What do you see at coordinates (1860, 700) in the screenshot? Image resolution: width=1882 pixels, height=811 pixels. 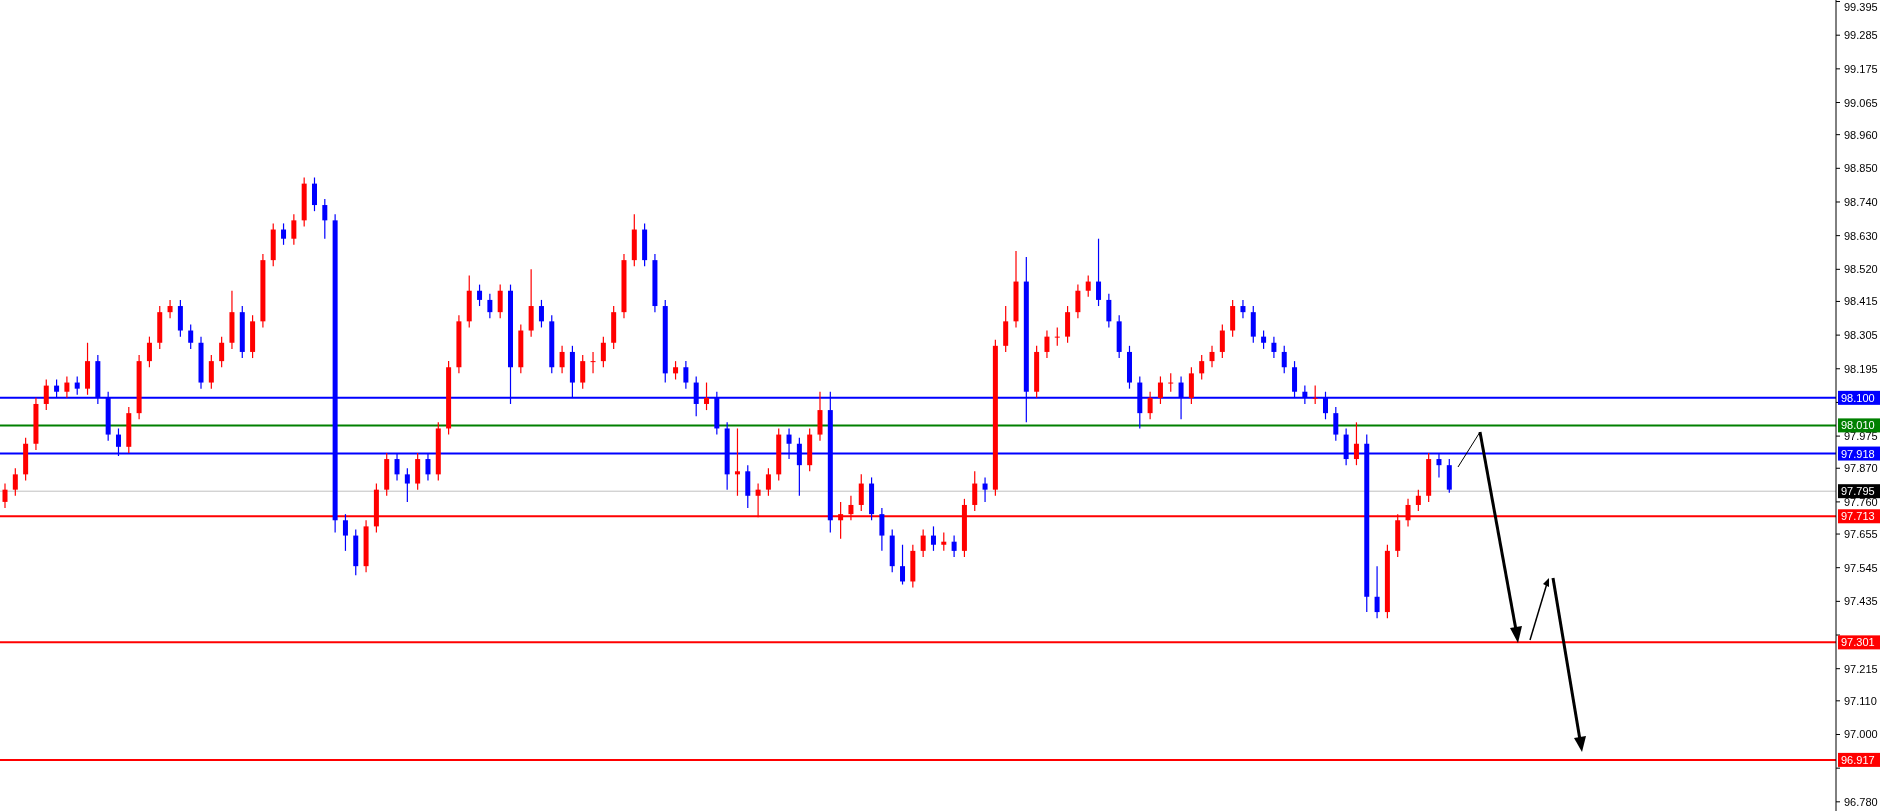 I see `y-tick-label: 97.110` at bounding box center [1860, 700].